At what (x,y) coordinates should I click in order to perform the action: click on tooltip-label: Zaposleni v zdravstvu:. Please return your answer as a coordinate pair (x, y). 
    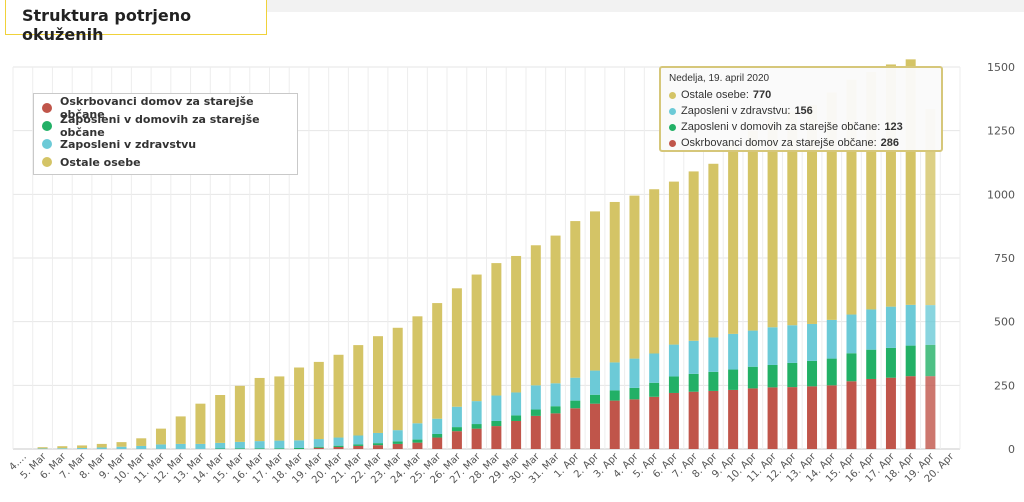
    Looking at the image, I should click on (736, 111).